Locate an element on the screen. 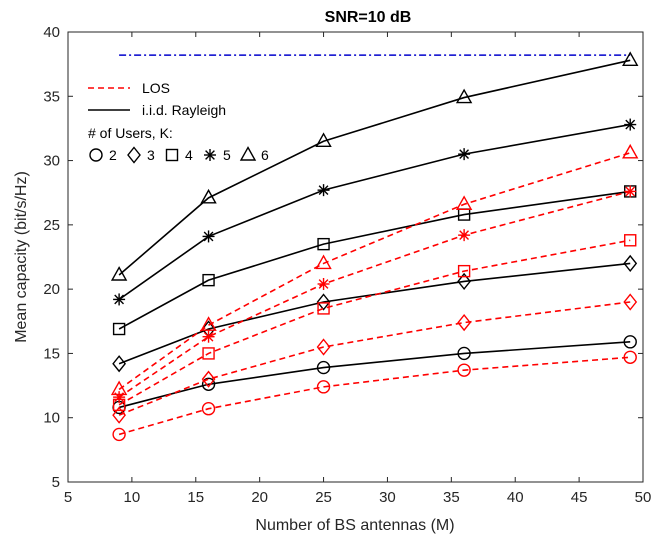  line-los-k2 is located at coordinates (374, 396).